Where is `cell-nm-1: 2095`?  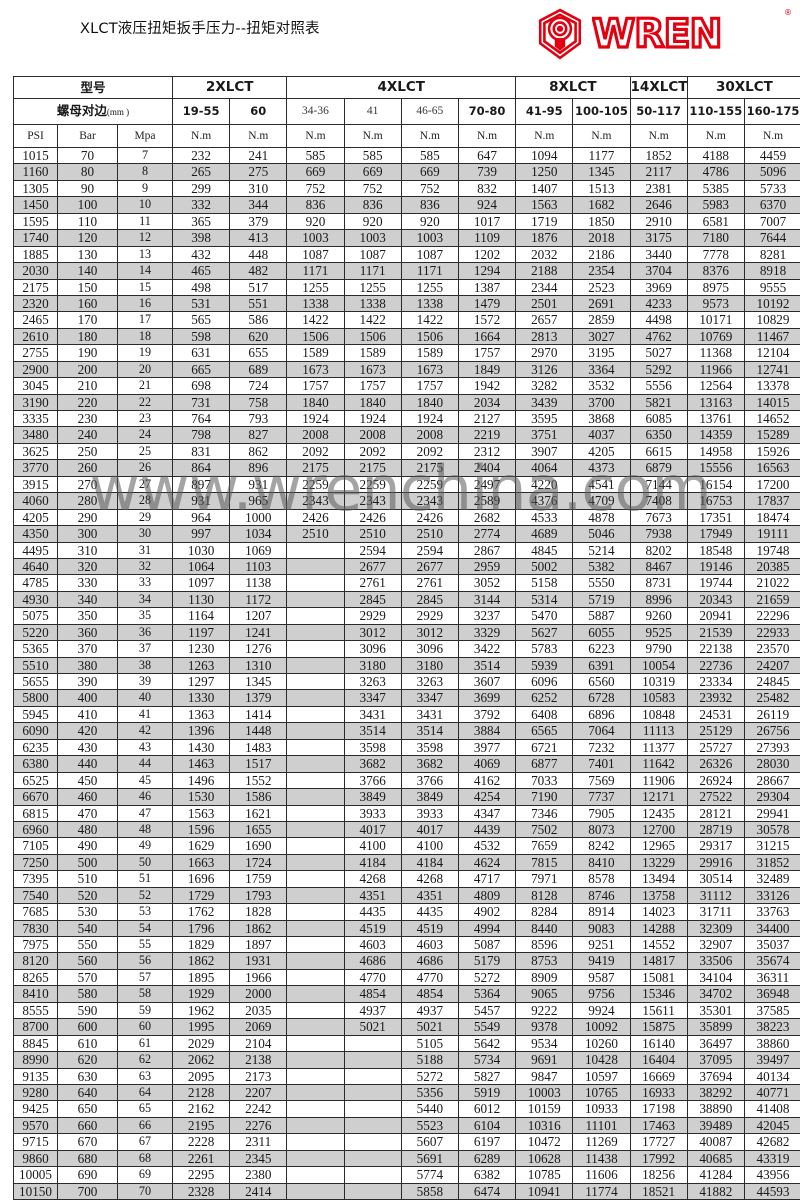 cell-nm-1: 2095 is located at coordinates (201, 1076).